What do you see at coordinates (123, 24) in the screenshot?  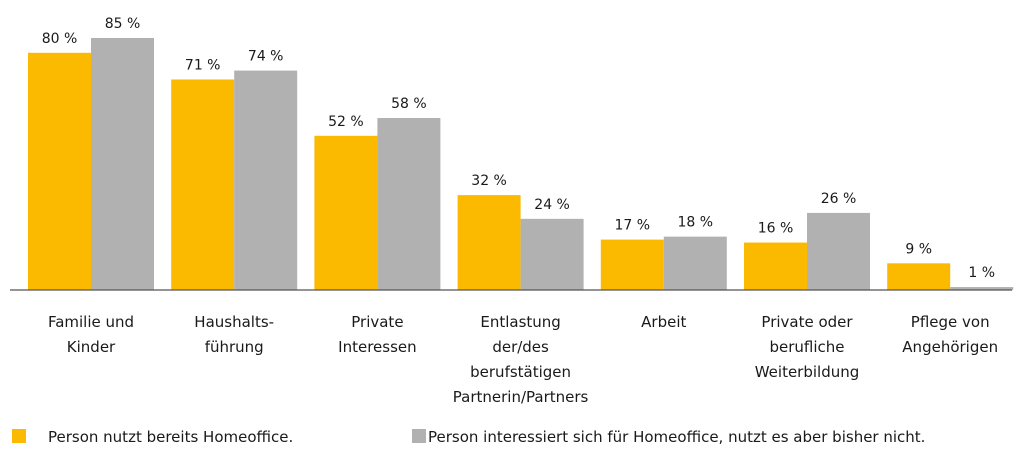 I see `value-label: 85 %` at bounding box center [123, 24].